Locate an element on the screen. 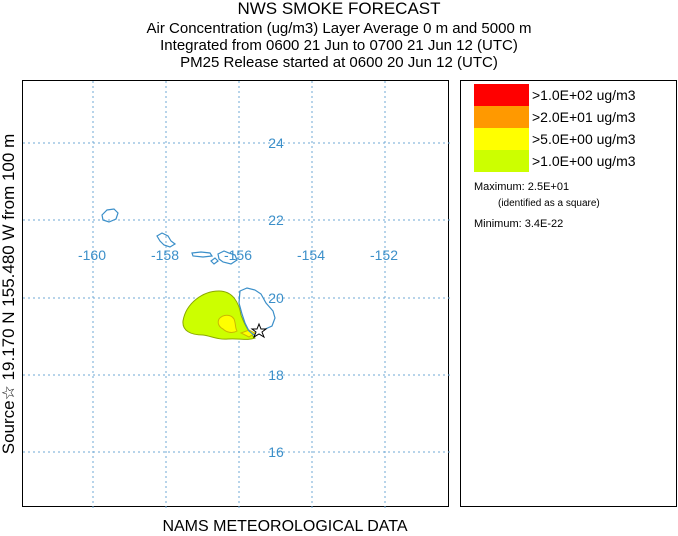  lat-label-16: 16 is located at coordinates (276, 452).